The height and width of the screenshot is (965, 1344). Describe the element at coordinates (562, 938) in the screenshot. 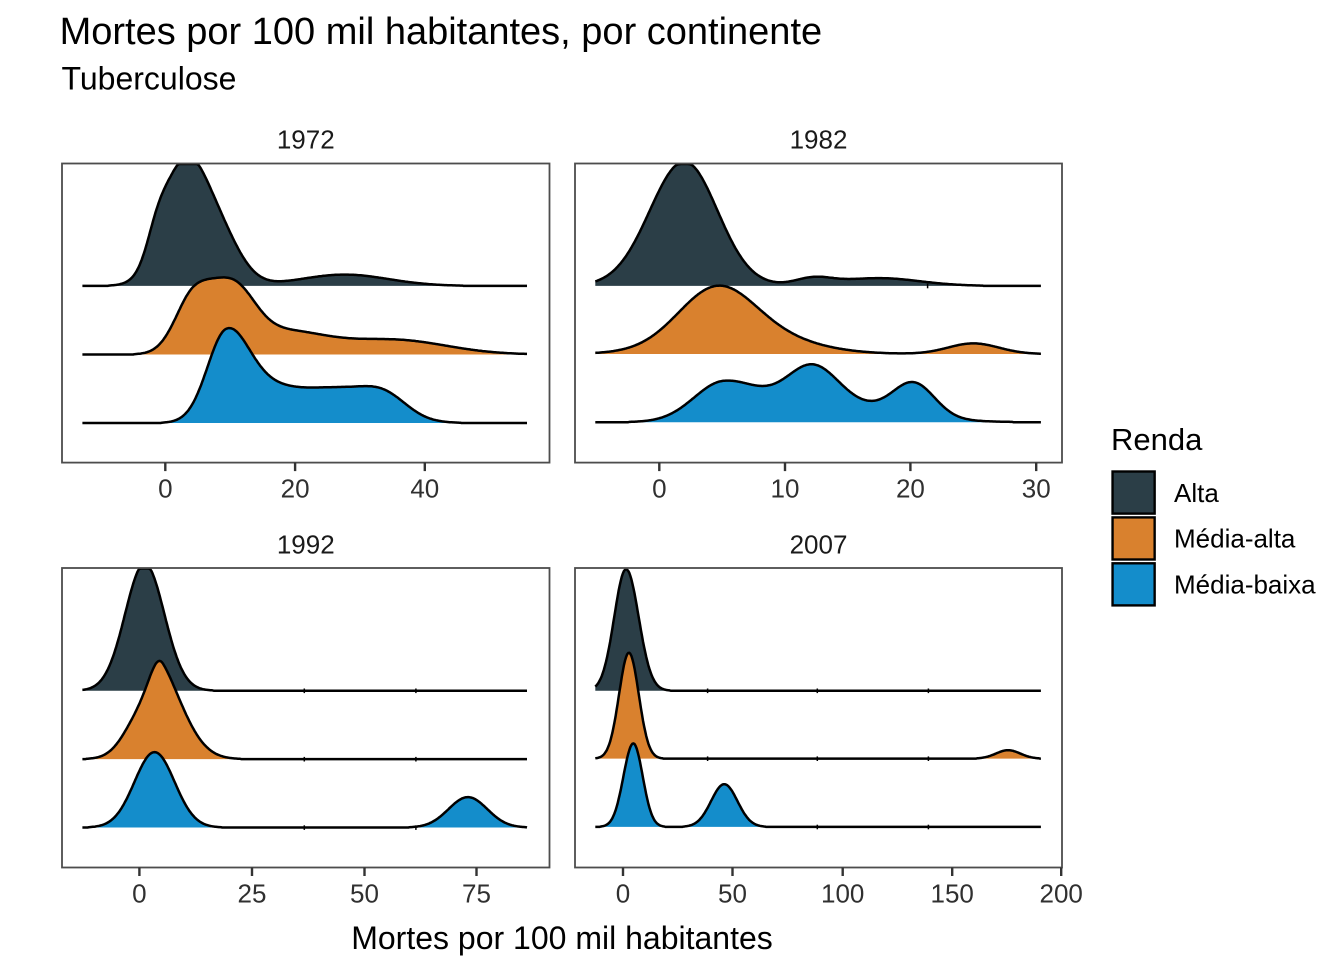

I see `svg-text: Mortes por 100 mil habitantes` at that location.